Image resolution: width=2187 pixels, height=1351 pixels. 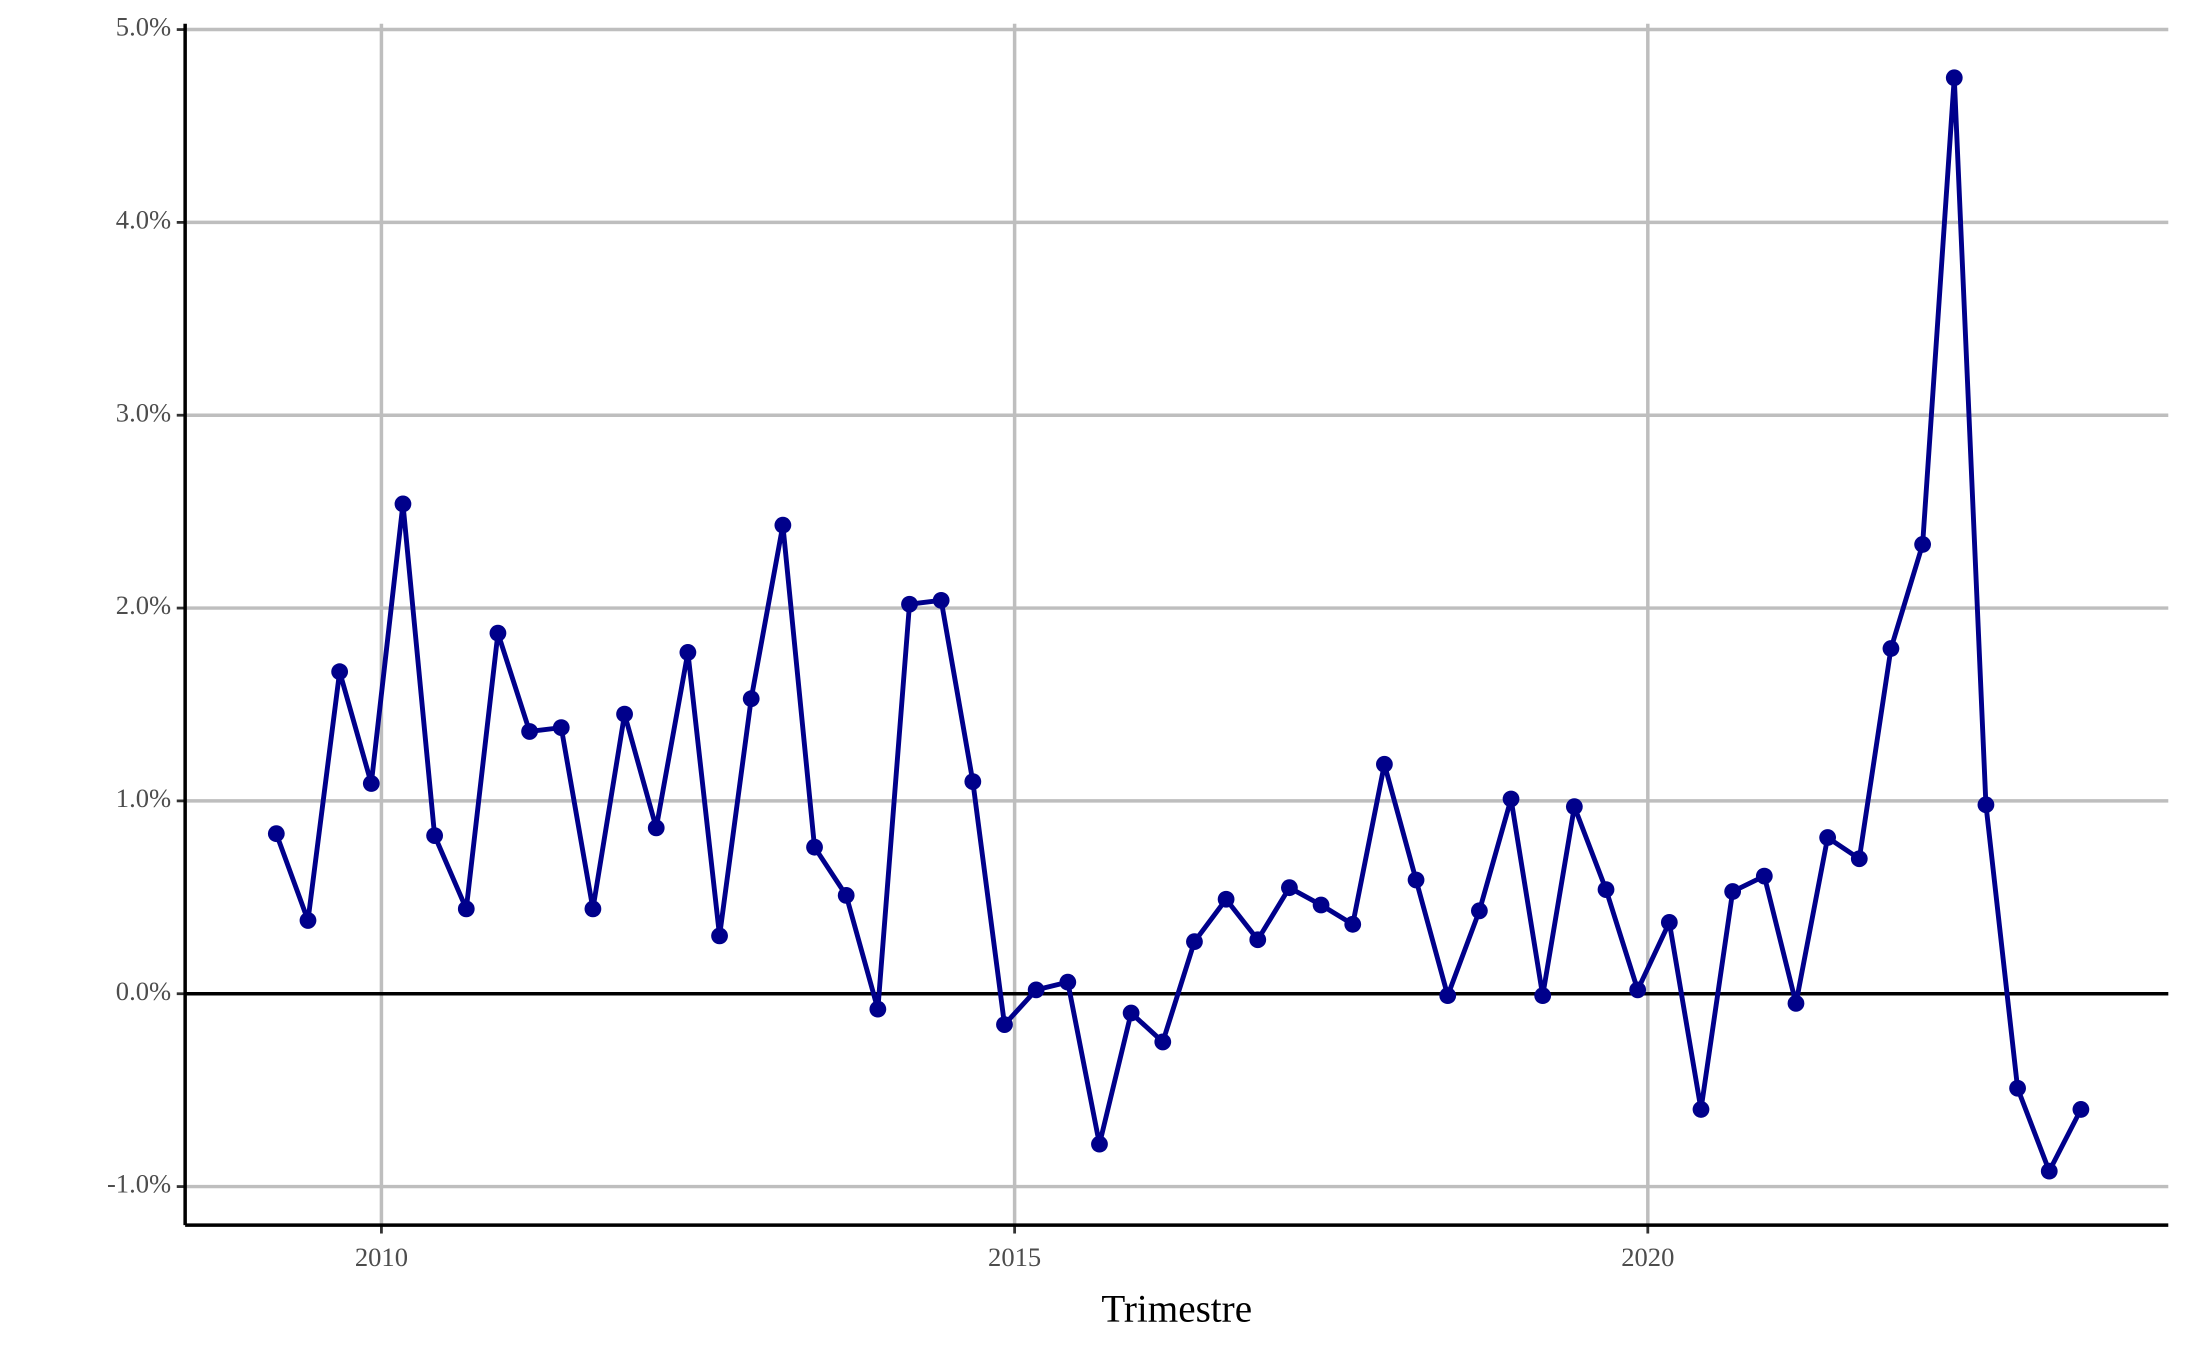 What do you see at coordinates (143, 27) in the screenshot?
I see `y-tick-label: 5.0%` at bounding box center [143, 27].